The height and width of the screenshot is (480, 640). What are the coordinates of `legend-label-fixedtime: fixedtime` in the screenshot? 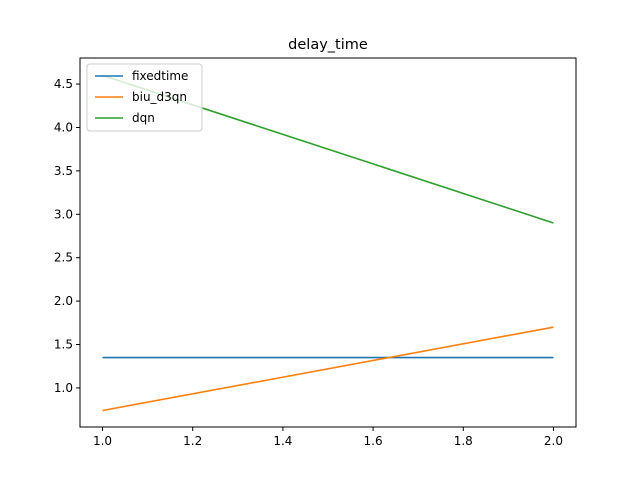 It's located at (160, 76).